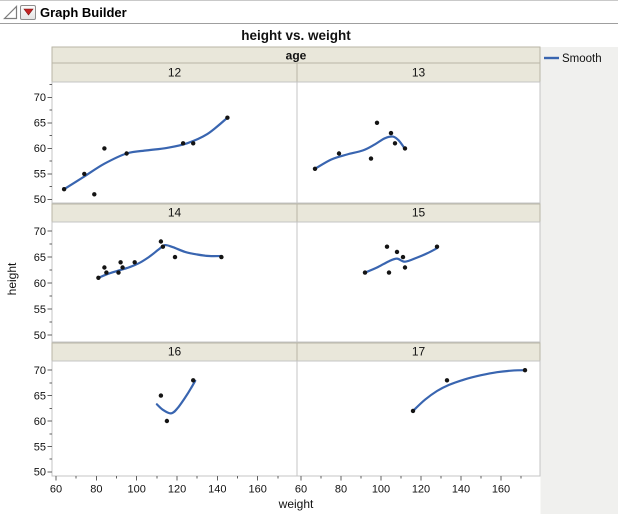 This screenshot has height=519, width=618. I want to click on y-axis-title: height, so click(12, 278).